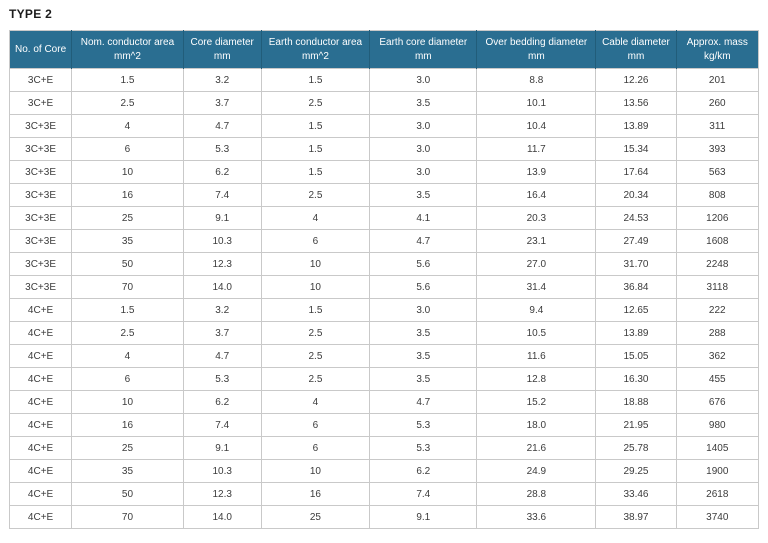  I want to click on cell-core-diameter: 7.4, so click(222, 195).